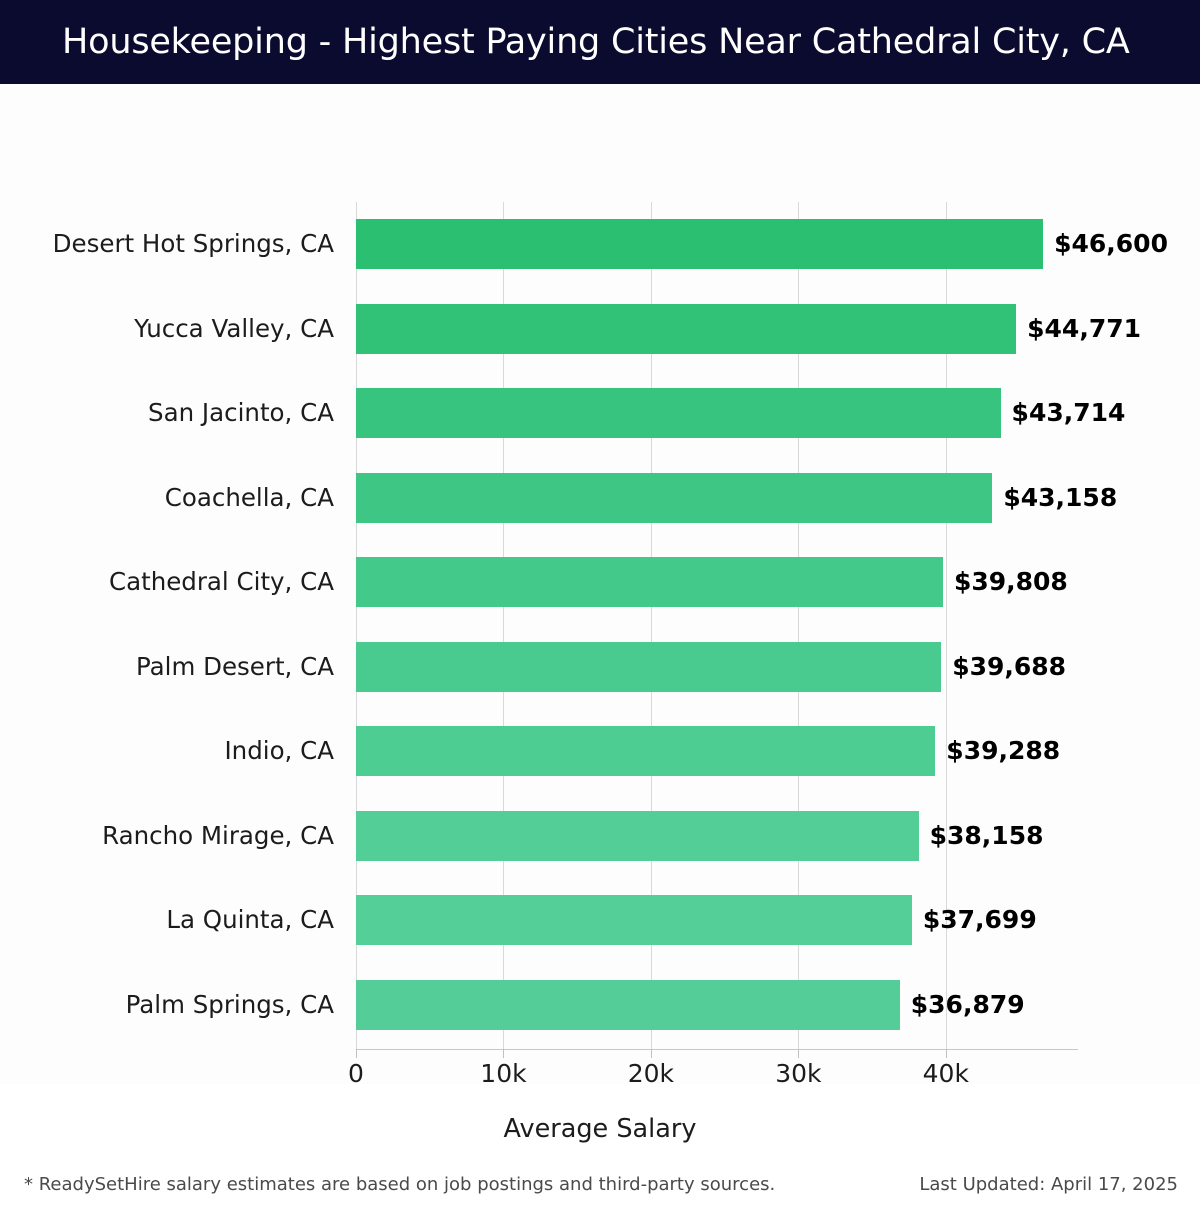 The image size is (1200, 1224). I want to click on bar-value-label: $44,771, so click(1084, 328).